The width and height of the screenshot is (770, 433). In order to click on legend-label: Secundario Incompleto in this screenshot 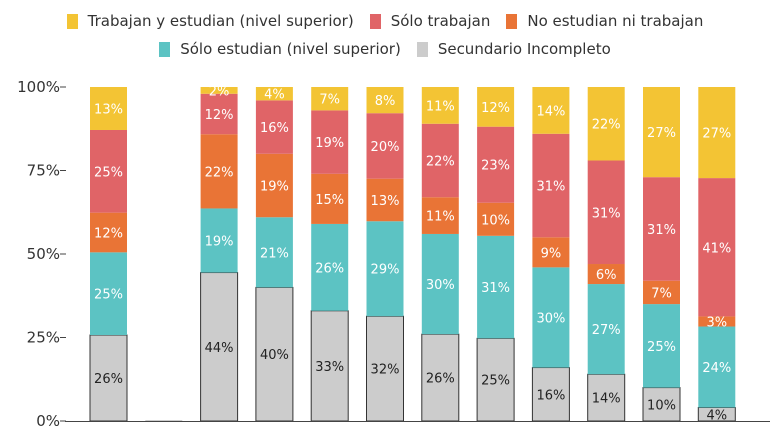, I will do `click(524, 49)`.